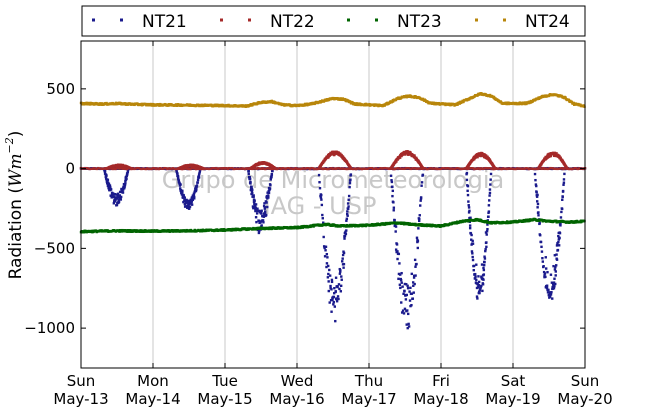  What do you see at coordinates (16, 134) in the screenshot?
I see `y-axis-label-suffix: )` at bounding box center [16, 134].